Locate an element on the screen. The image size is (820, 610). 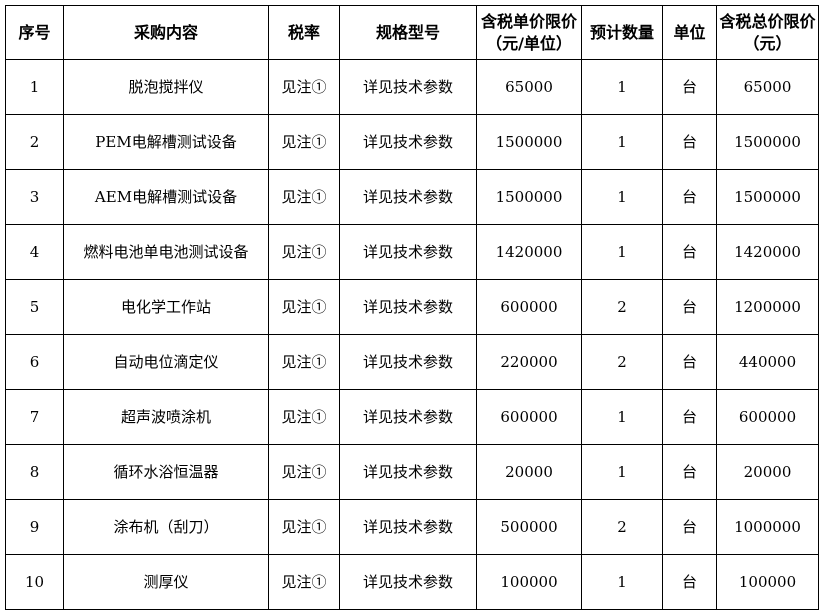
cell-unit-price: 65000 is located at coordinates (529, 87).